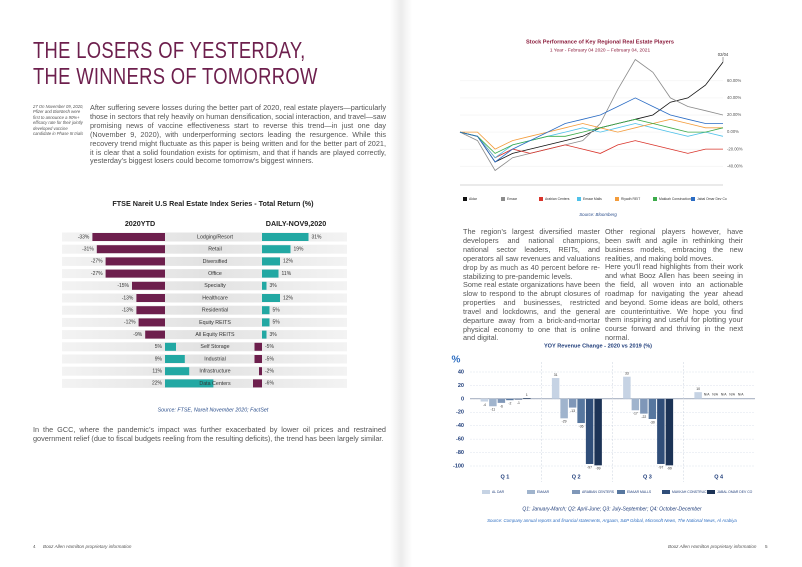 The width and height of the screenshot is (802, 567). Describe the element at coordinates (719, 477) in the screenshot. I see `x-tick-label: Q4` at that location.